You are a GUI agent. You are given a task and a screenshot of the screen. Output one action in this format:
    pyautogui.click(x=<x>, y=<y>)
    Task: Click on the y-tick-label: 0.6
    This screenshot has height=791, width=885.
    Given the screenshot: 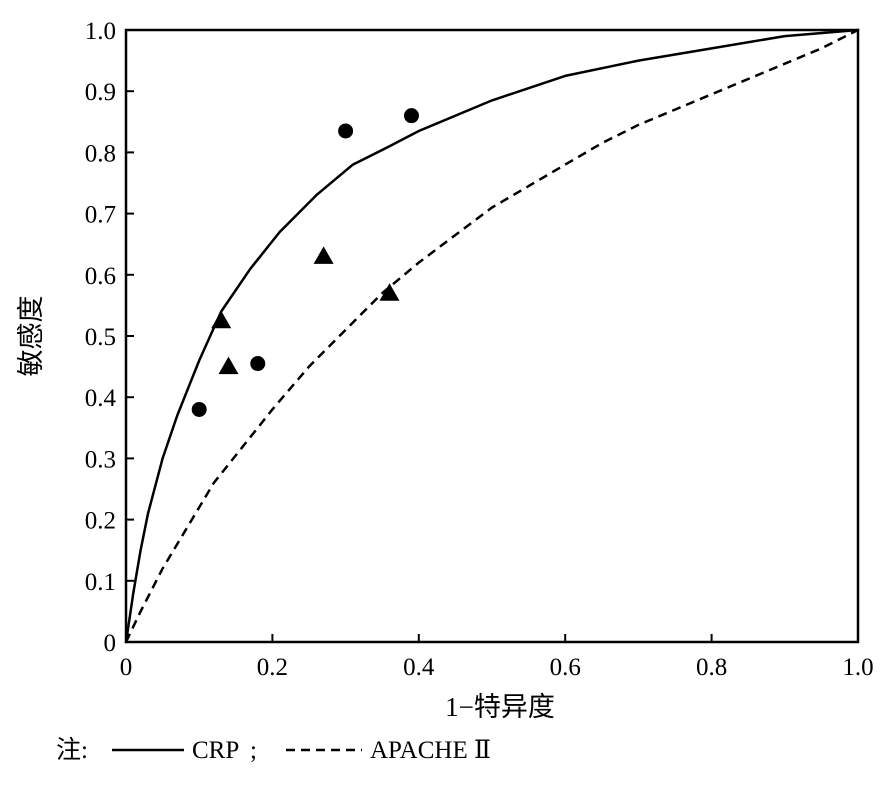 What is the action you would take?
    pyautogui.click(x=100, y=276)
    